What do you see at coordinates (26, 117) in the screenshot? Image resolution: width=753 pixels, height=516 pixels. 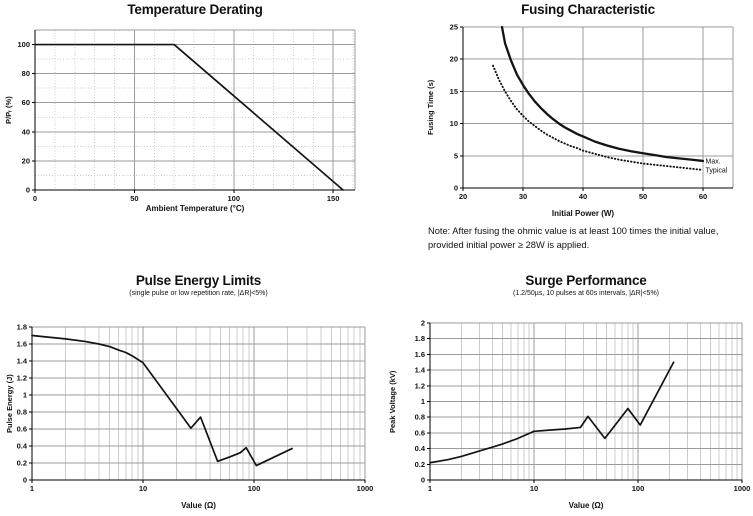 I see `y-ticks: 0 20 40 60 80 100` at bounding box center [26, 117].